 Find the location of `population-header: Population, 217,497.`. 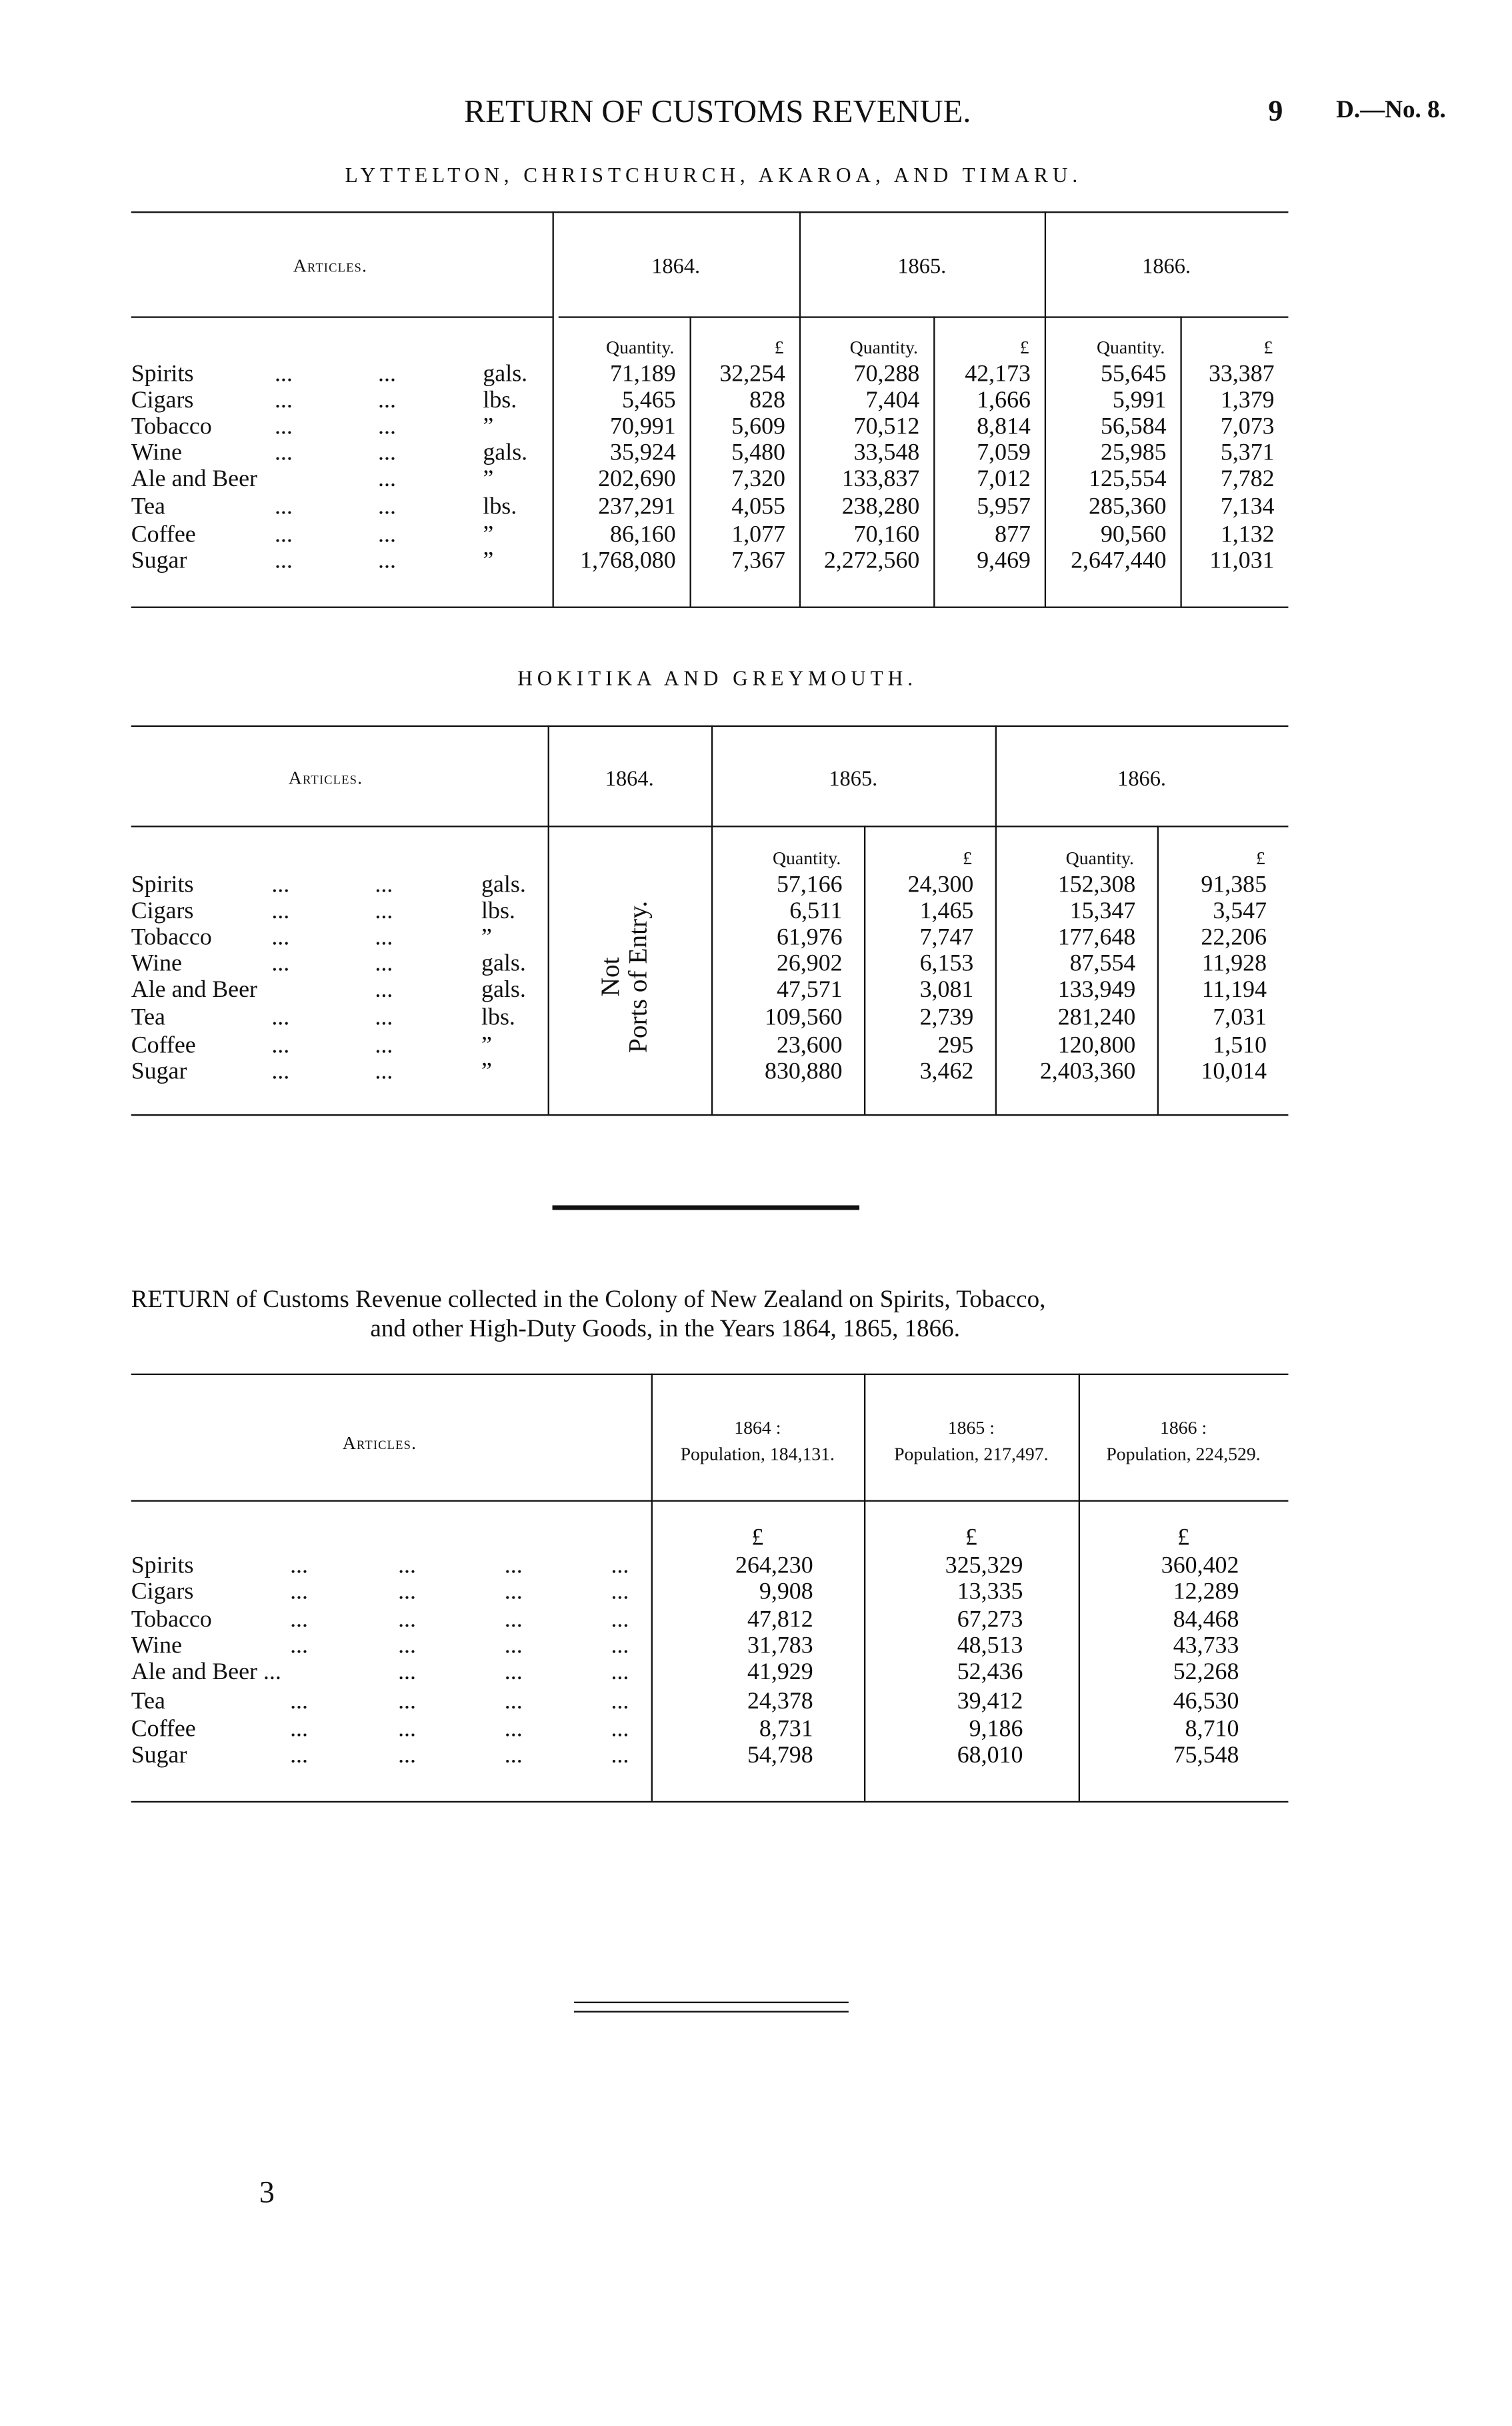

population-header: Population, 217,497. is located at coordinates (971, 1453).